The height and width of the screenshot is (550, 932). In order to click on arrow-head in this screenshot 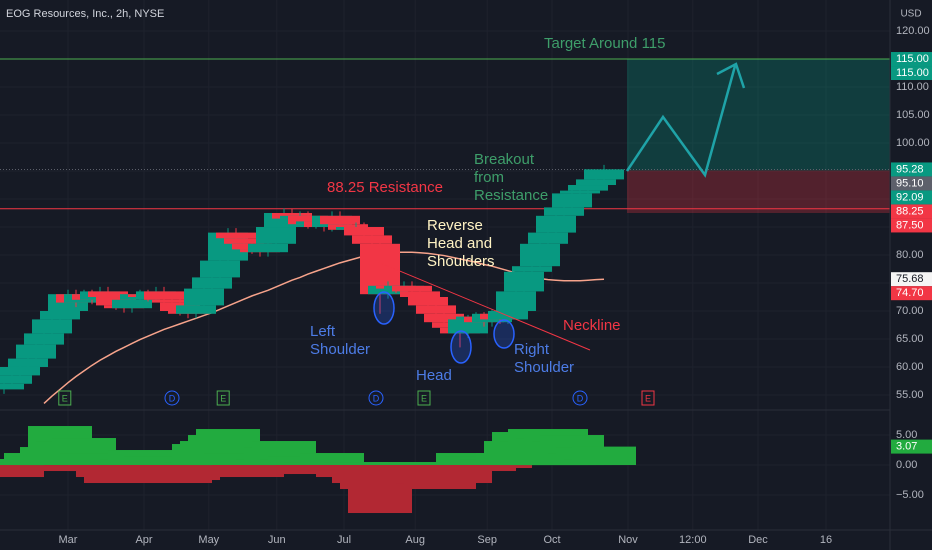, I will do `click(731, 75)`.